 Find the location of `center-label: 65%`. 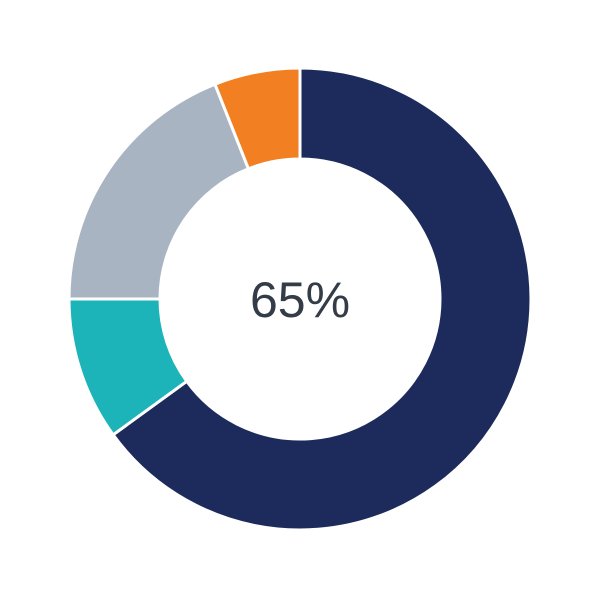

center-label: 65% is located at coordinates (300, 300).